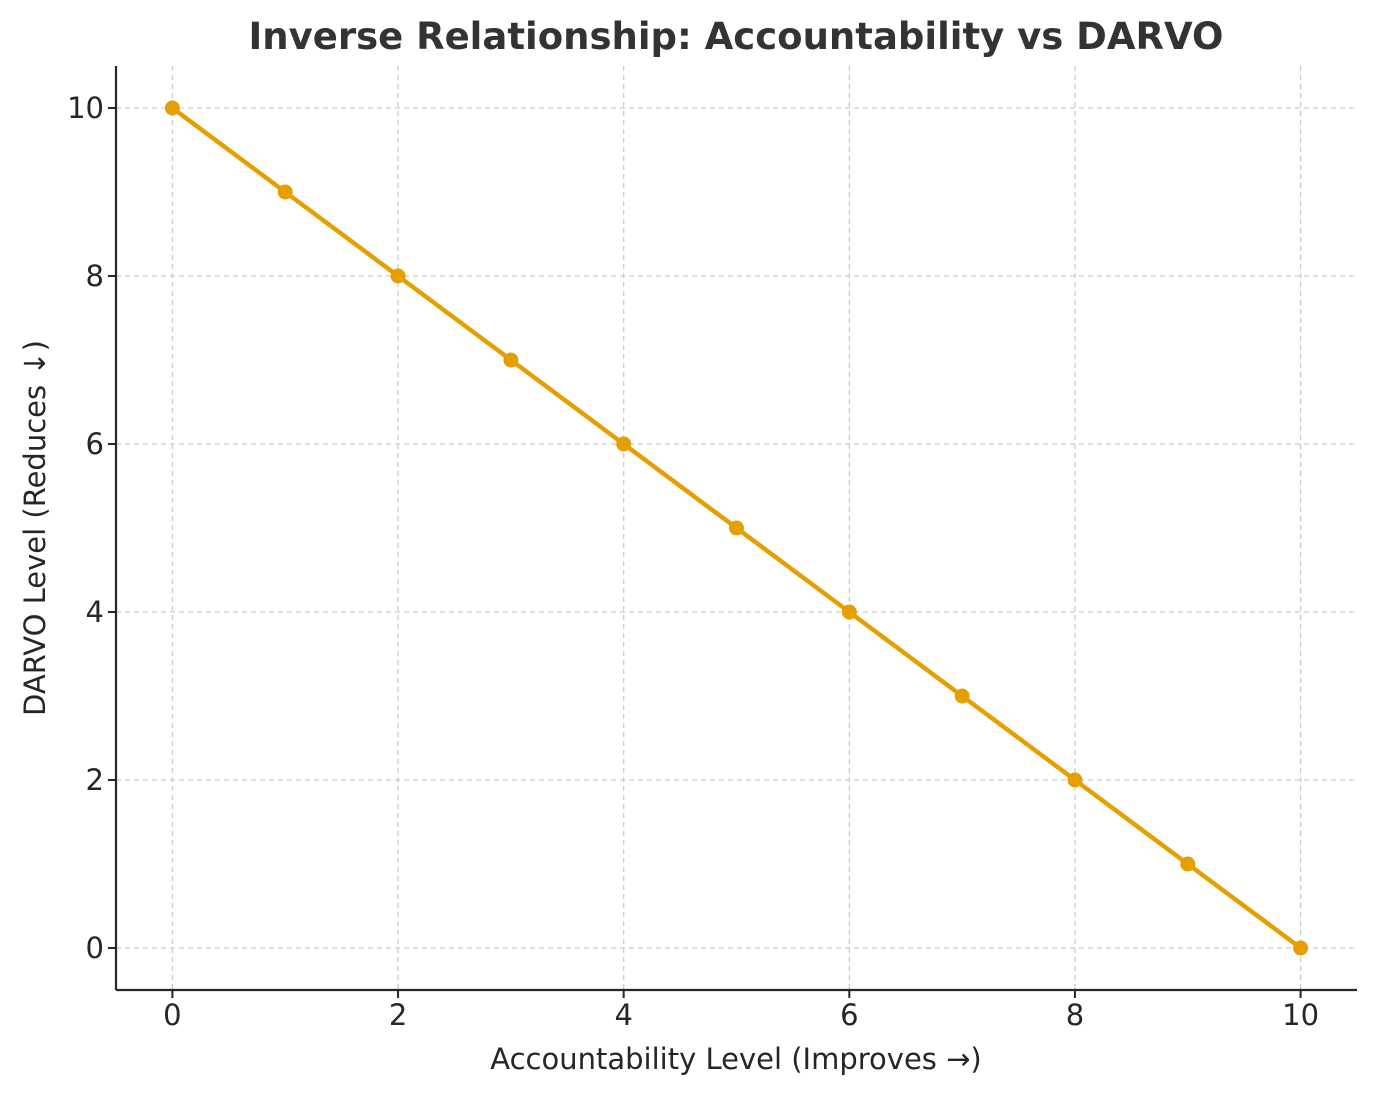  I want to click on y-tick-label: 10, so click(85, 108).